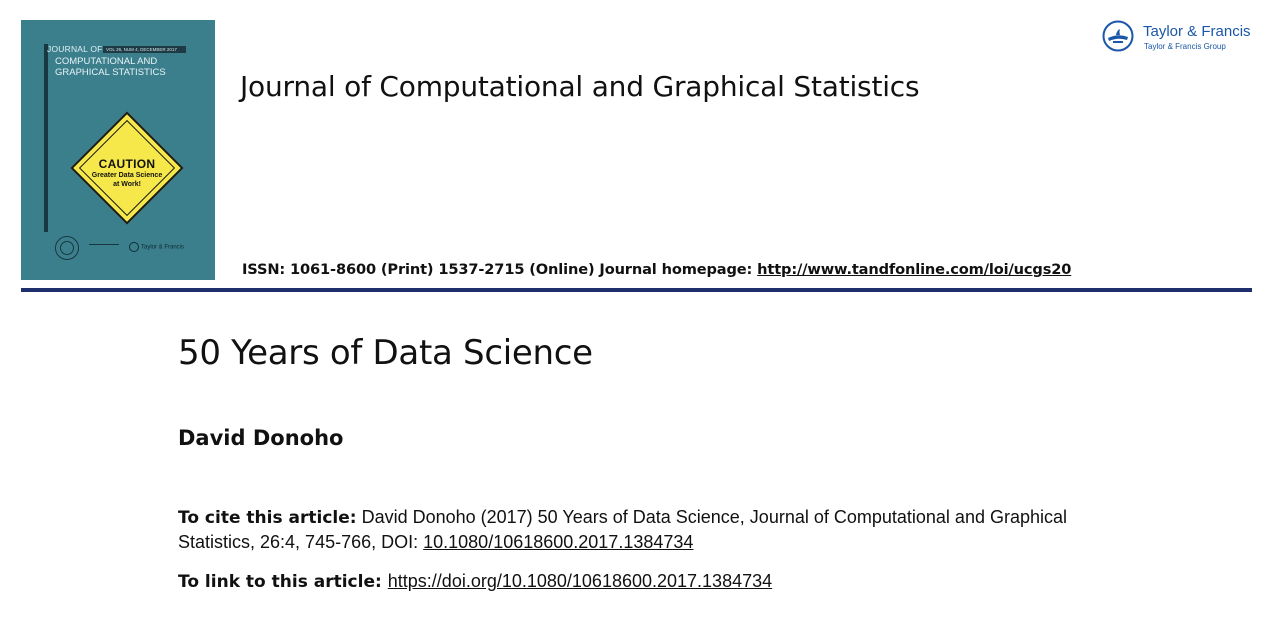  Describe the element at coordinates (1197, 31) in the screenshot. I see `publisher-name: Taylor & Francis` at that location.